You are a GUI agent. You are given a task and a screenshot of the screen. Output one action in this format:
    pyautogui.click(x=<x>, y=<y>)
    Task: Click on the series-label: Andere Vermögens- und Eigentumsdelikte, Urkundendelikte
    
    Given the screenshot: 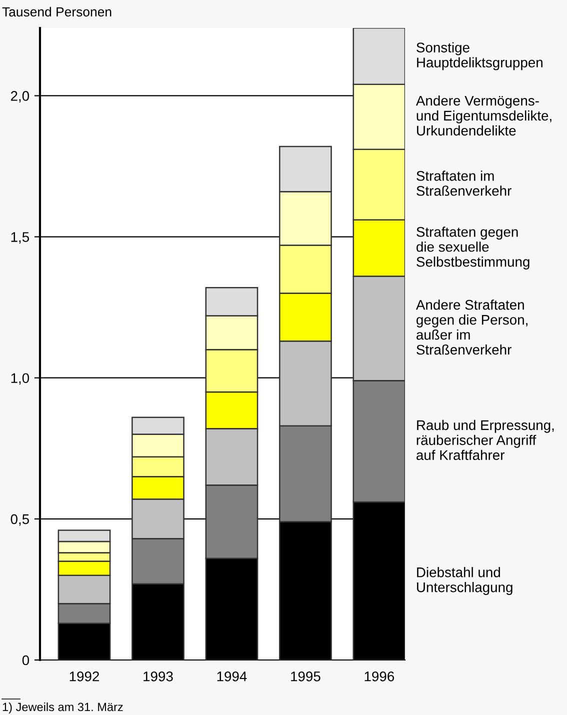 What is the action you would take?
    pyautogui.click(x=484, y=115)
    